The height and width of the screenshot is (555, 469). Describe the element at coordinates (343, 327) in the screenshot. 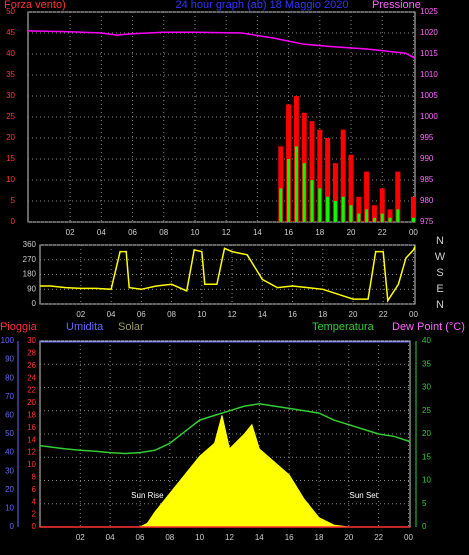

I see `series-label: Temperatura` at that location.